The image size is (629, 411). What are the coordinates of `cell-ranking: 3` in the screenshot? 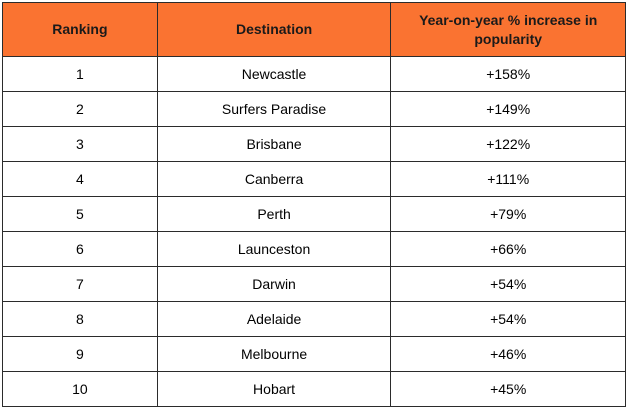 It's located at (80, 144).